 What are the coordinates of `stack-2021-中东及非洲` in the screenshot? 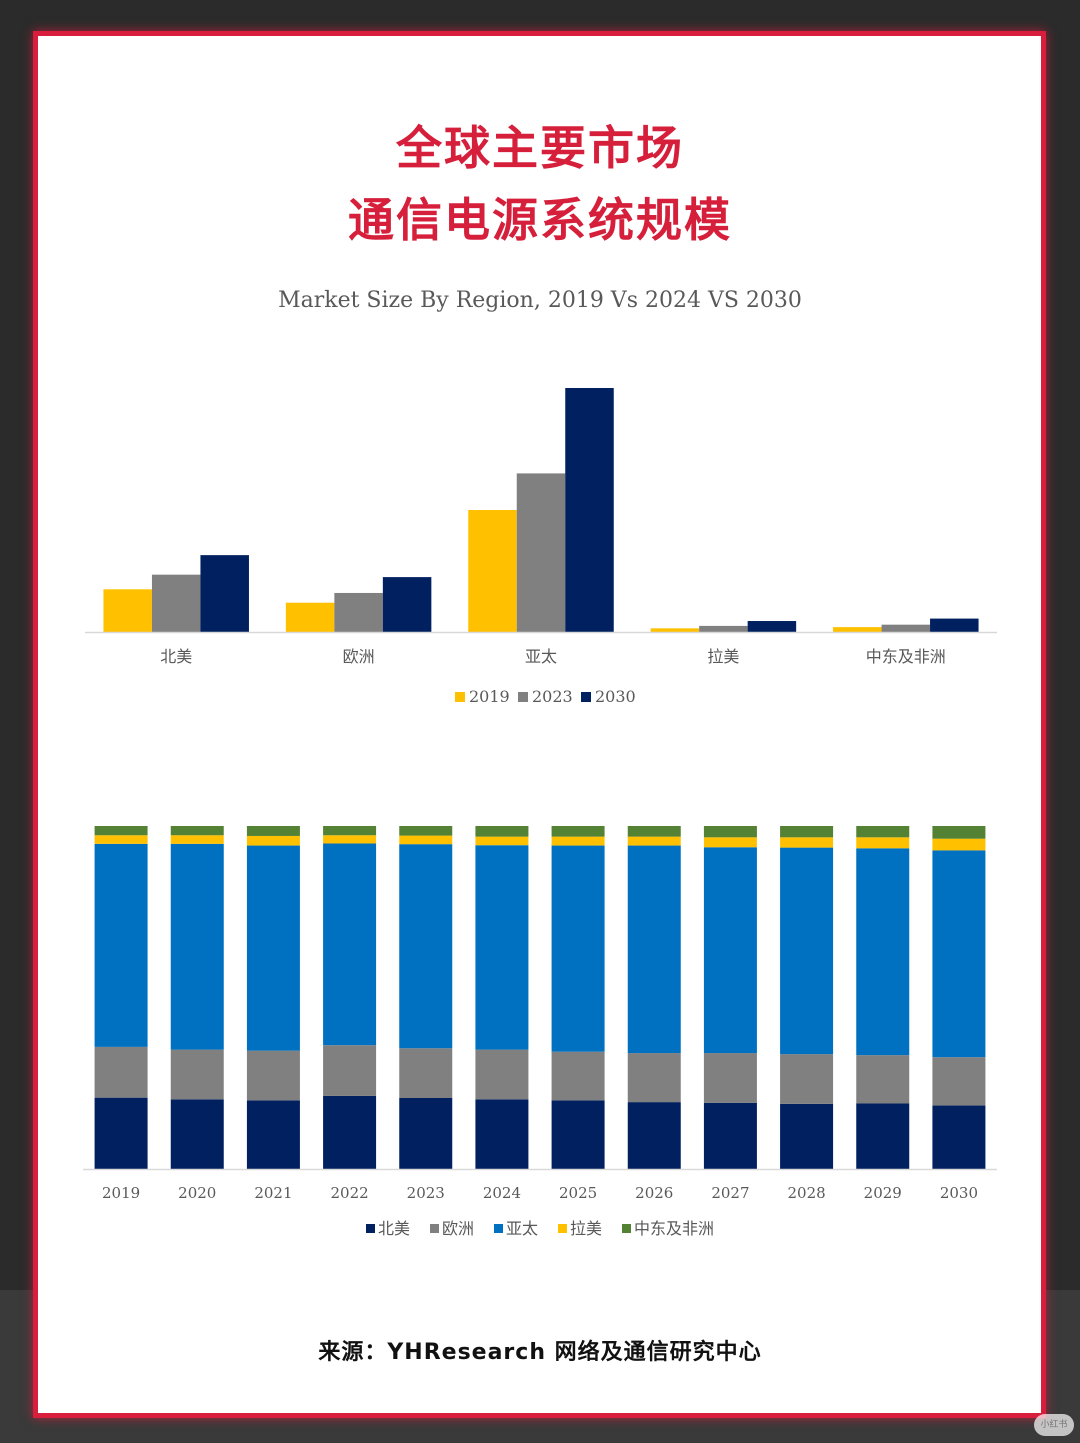 It's located at (273, 831).